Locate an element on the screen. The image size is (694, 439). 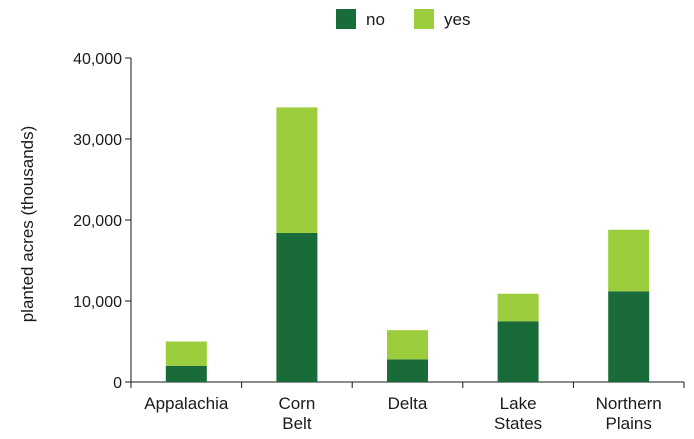
x-tick-label: Delta is located at coordinates (408, 403).